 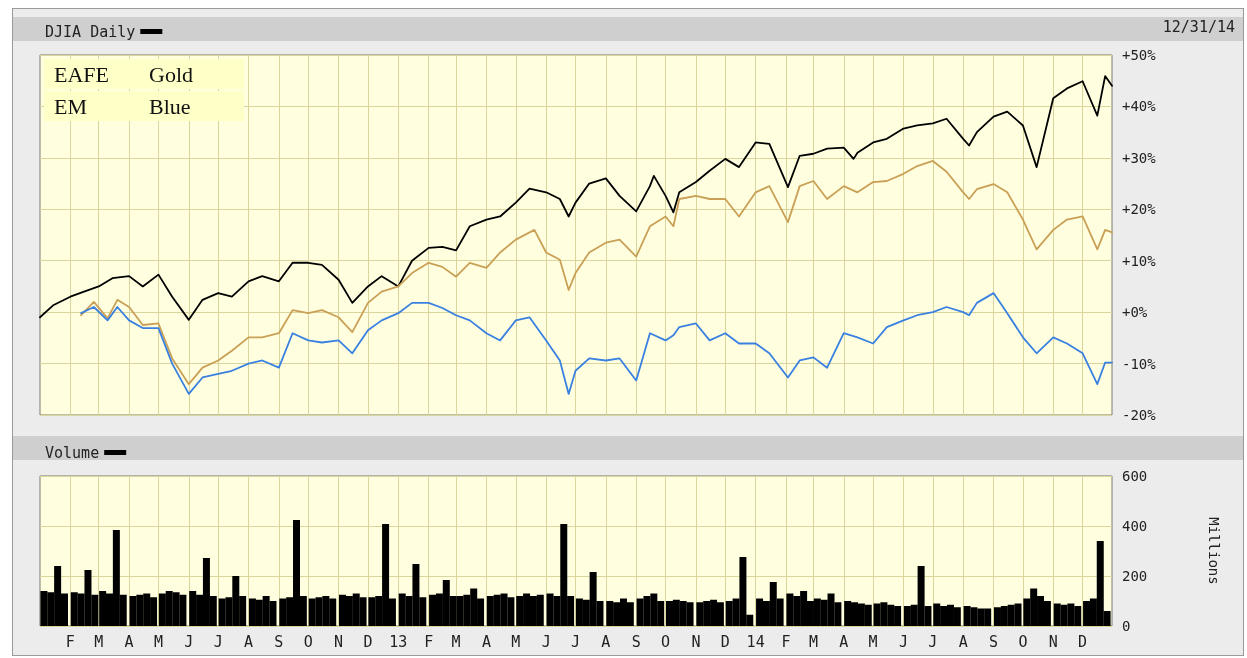 What do you see at coordinates (90, 31) in the screenshot?
I see `legend-label: DJIA Daily` at bounding box center [90, 31].